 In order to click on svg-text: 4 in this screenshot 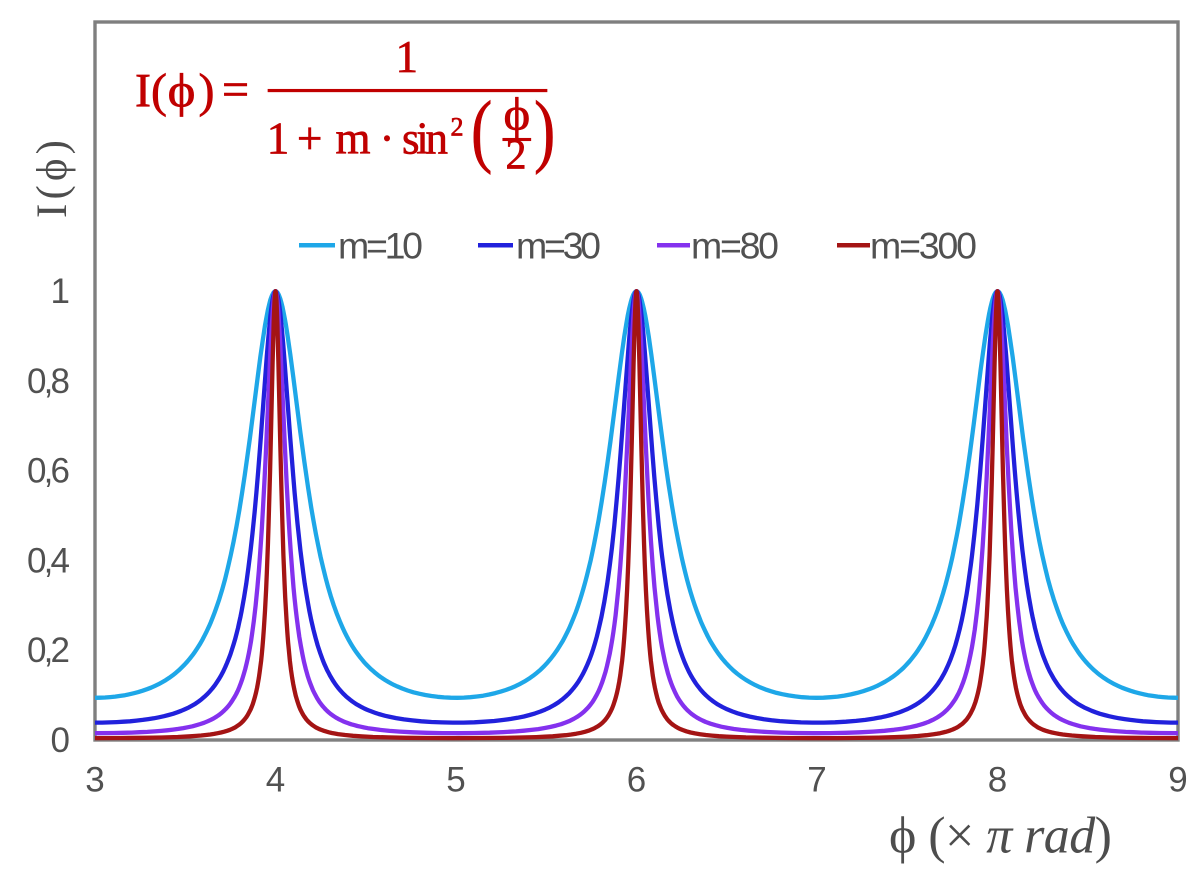, I will do `click(275, 780)`.